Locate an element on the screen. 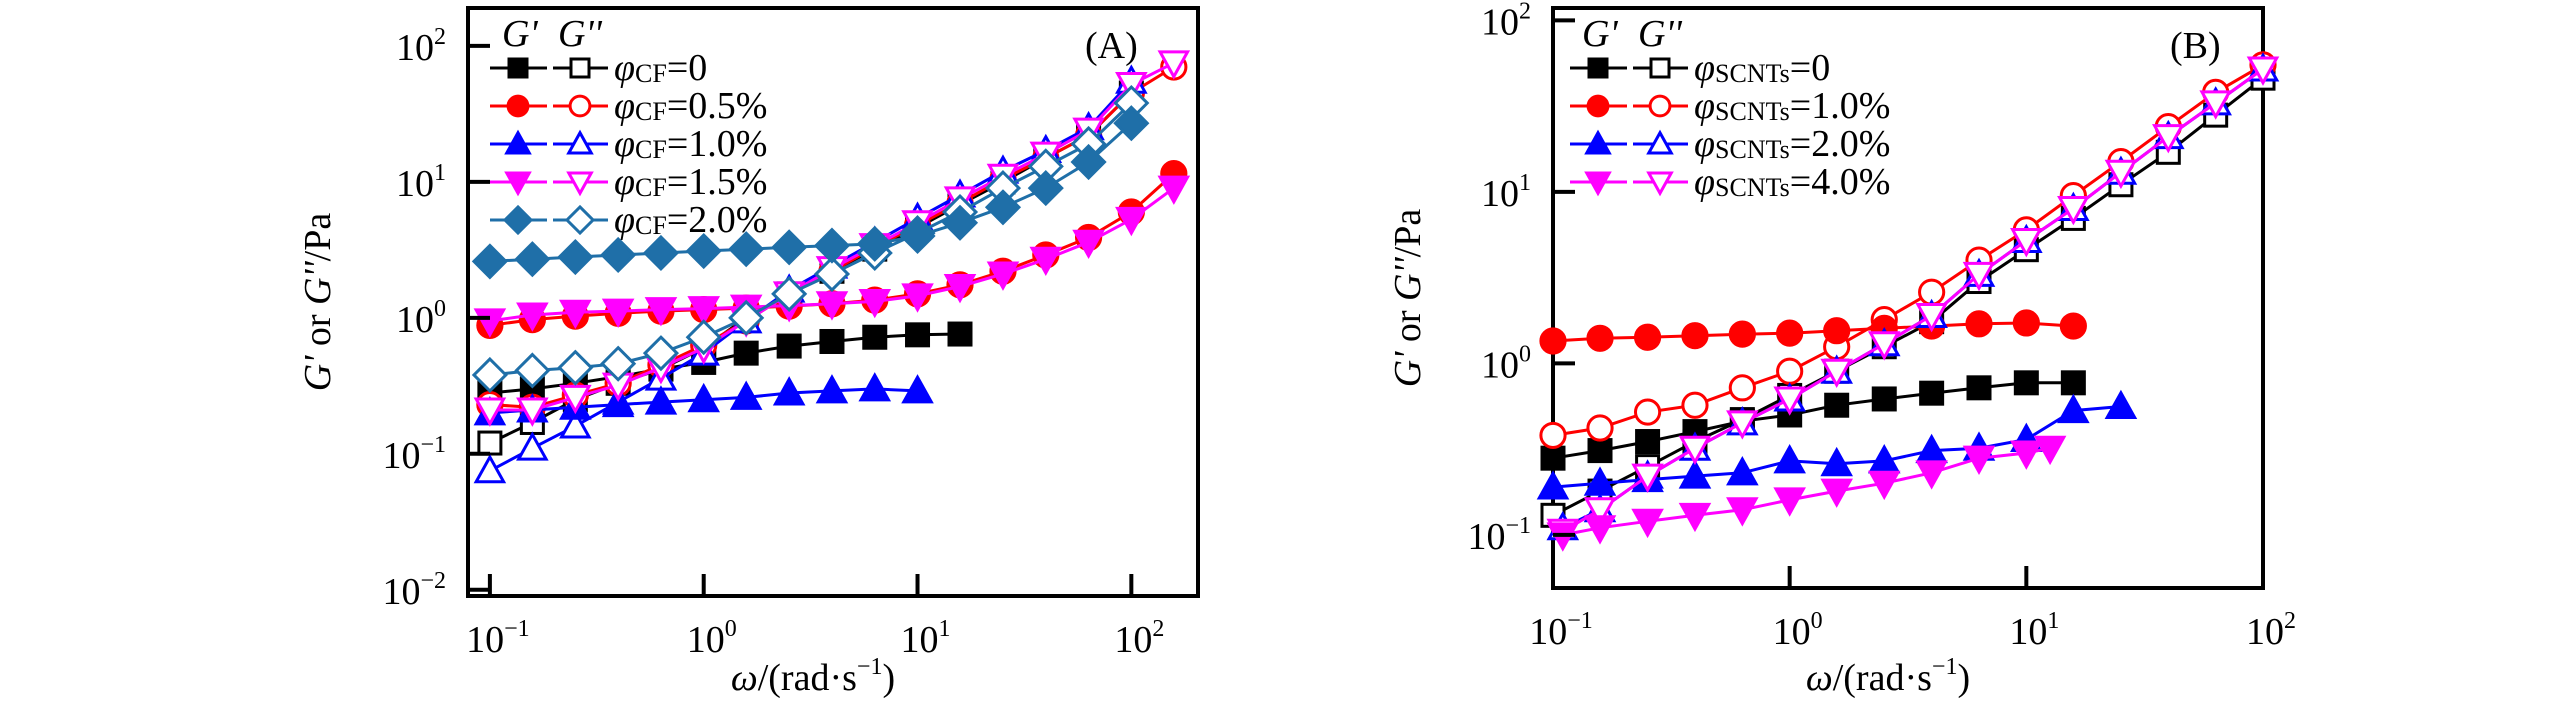  legend-header-loss: G'' is located at coordinates (1660, 34).